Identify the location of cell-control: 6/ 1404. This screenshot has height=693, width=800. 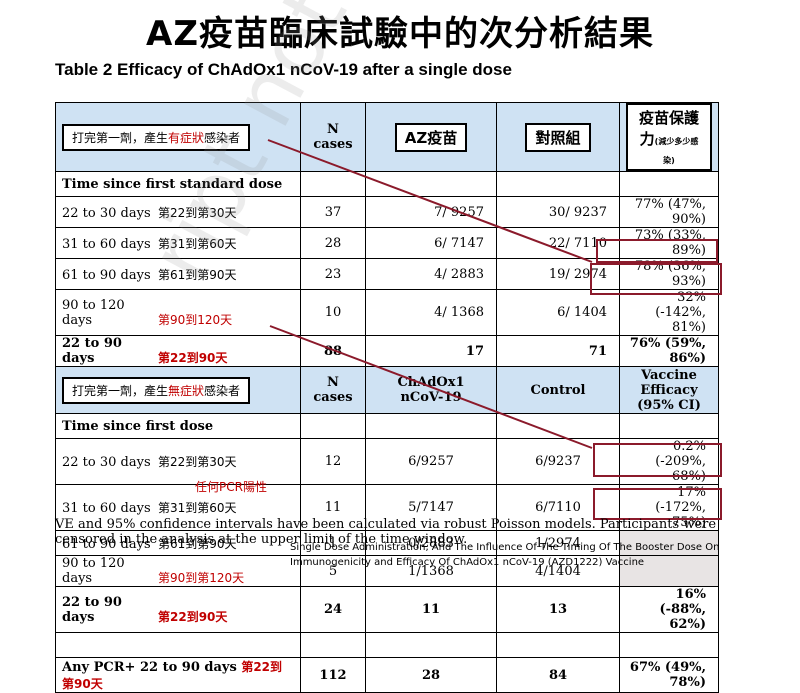
(558, 312).